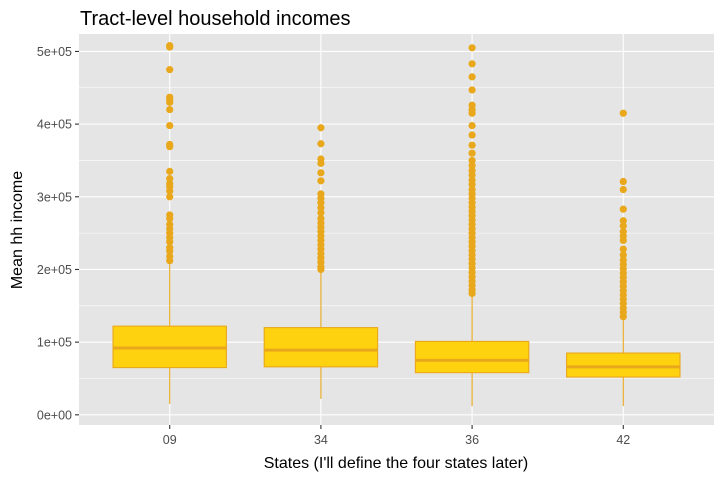  Describe the element at coordinates (17, 230) in the screenshot. I see `y-axis-title: Mean hh income` at that location.